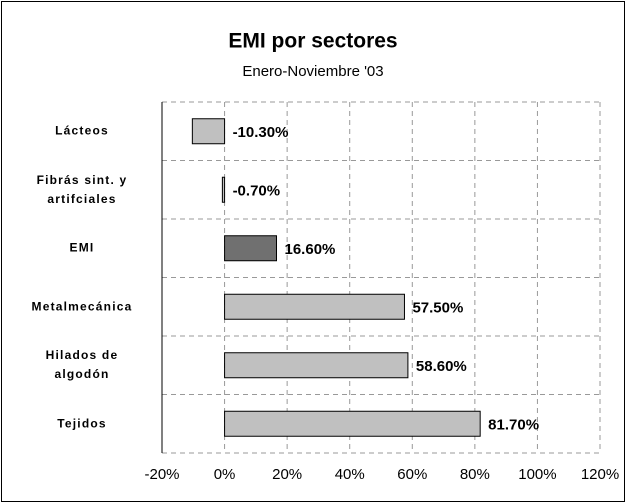 Image resolution: width=627 pixels, height=504 pixels. I want to click on data-label: 57.50%, so click(437, 308).